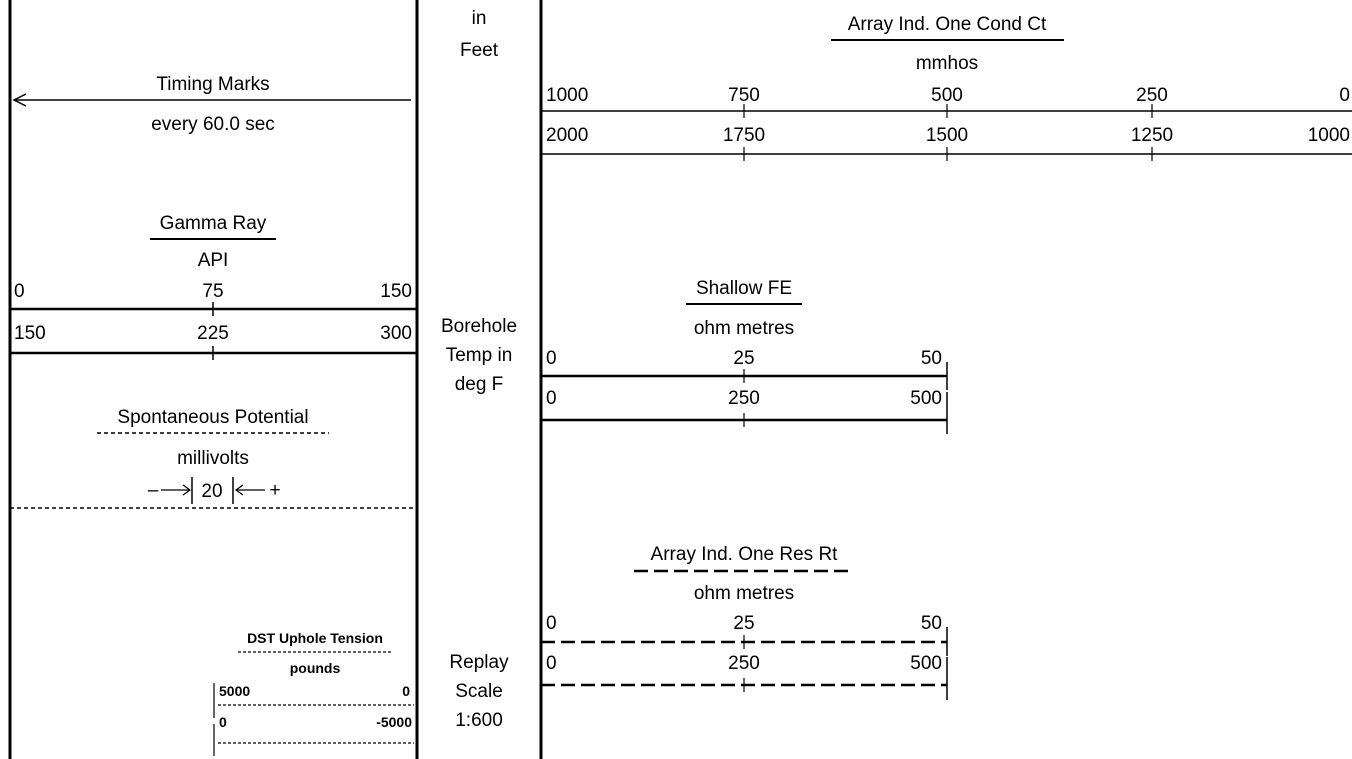 The width and height of the screenshot is (1352, 759). I want to click on gamma-scale2-min: 150, so click(30, 333).